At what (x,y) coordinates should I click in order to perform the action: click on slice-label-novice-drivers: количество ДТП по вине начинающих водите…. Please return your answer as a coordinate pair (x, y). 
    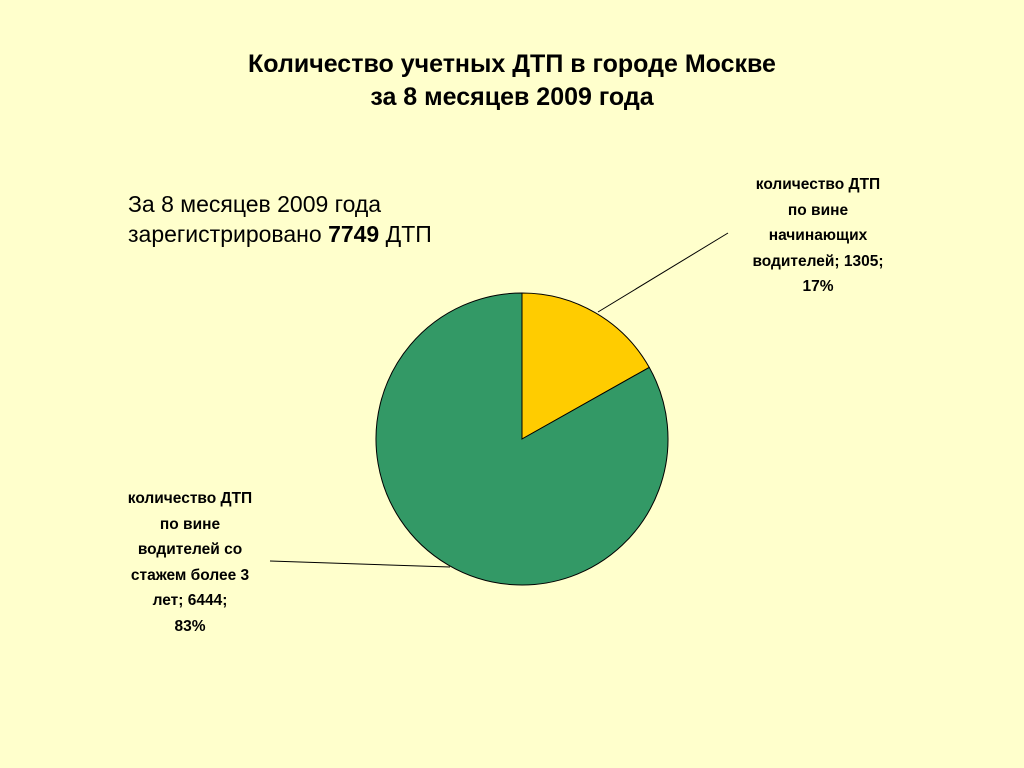
    Looking at the image, I should click on (818, 236).